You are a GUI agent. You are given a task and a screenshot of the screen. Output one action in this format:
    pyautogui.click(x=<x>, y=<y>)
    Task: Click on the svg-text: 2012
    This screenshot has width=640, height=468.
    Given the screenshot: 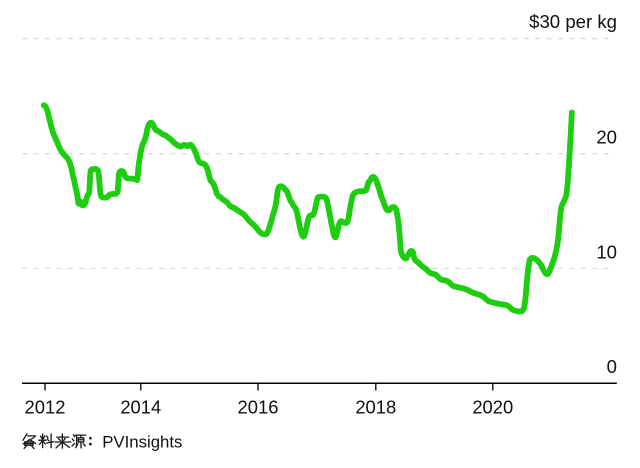 What is the action you would take?
    pyautogui.click(x=45, y=407)
    